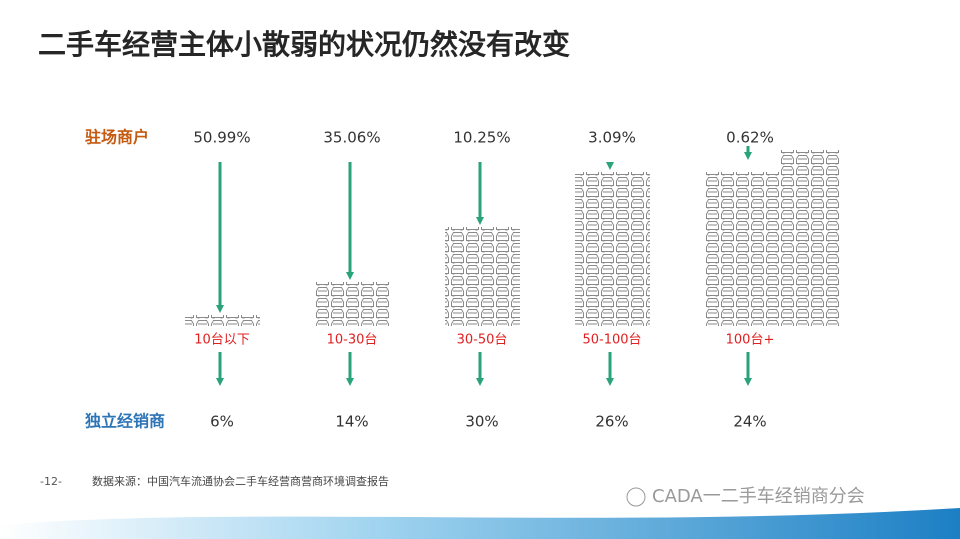  I want to click on wechat-icon, so click(636, 497).